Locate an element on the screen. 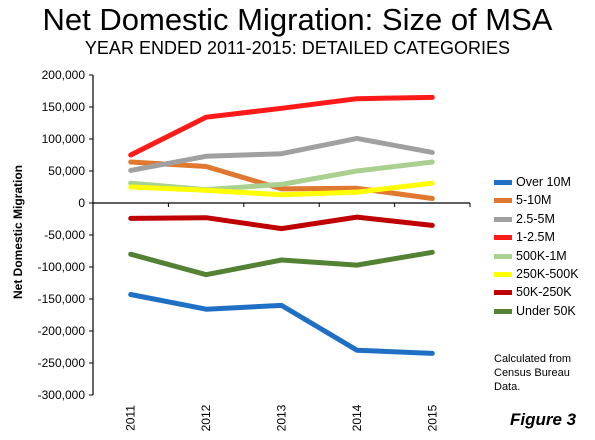 The image size is (595, 440). figure-label: Figure 3 is located at coordinates (543, 419).